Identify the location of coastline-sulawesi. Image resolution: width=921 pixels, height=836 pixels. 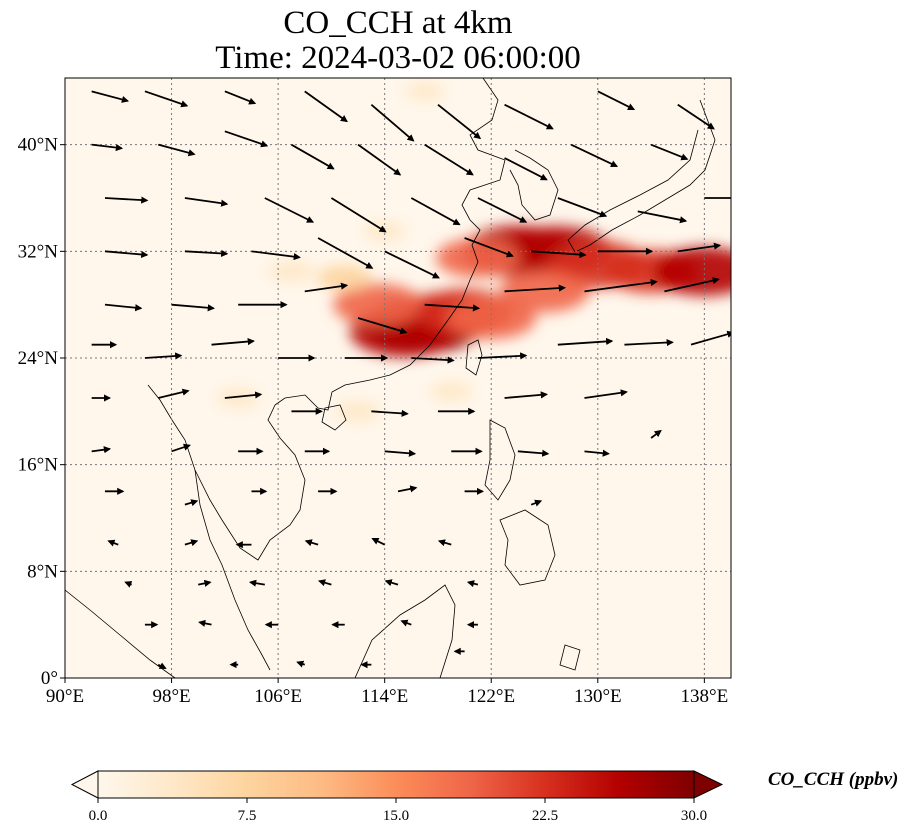
(570, 657).